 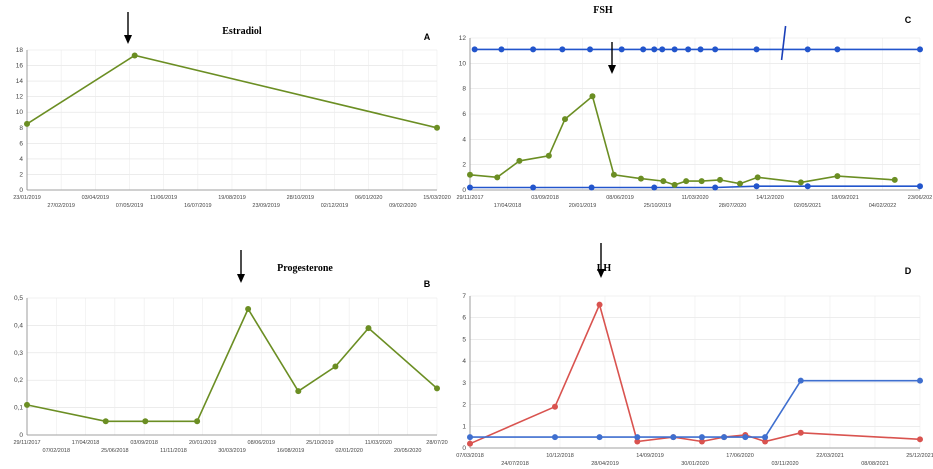 What do you see at coordinates (830, 456) in the screenshot?
I see `x-tick-label: 22/03/2021` at bounding box center [830, 456].